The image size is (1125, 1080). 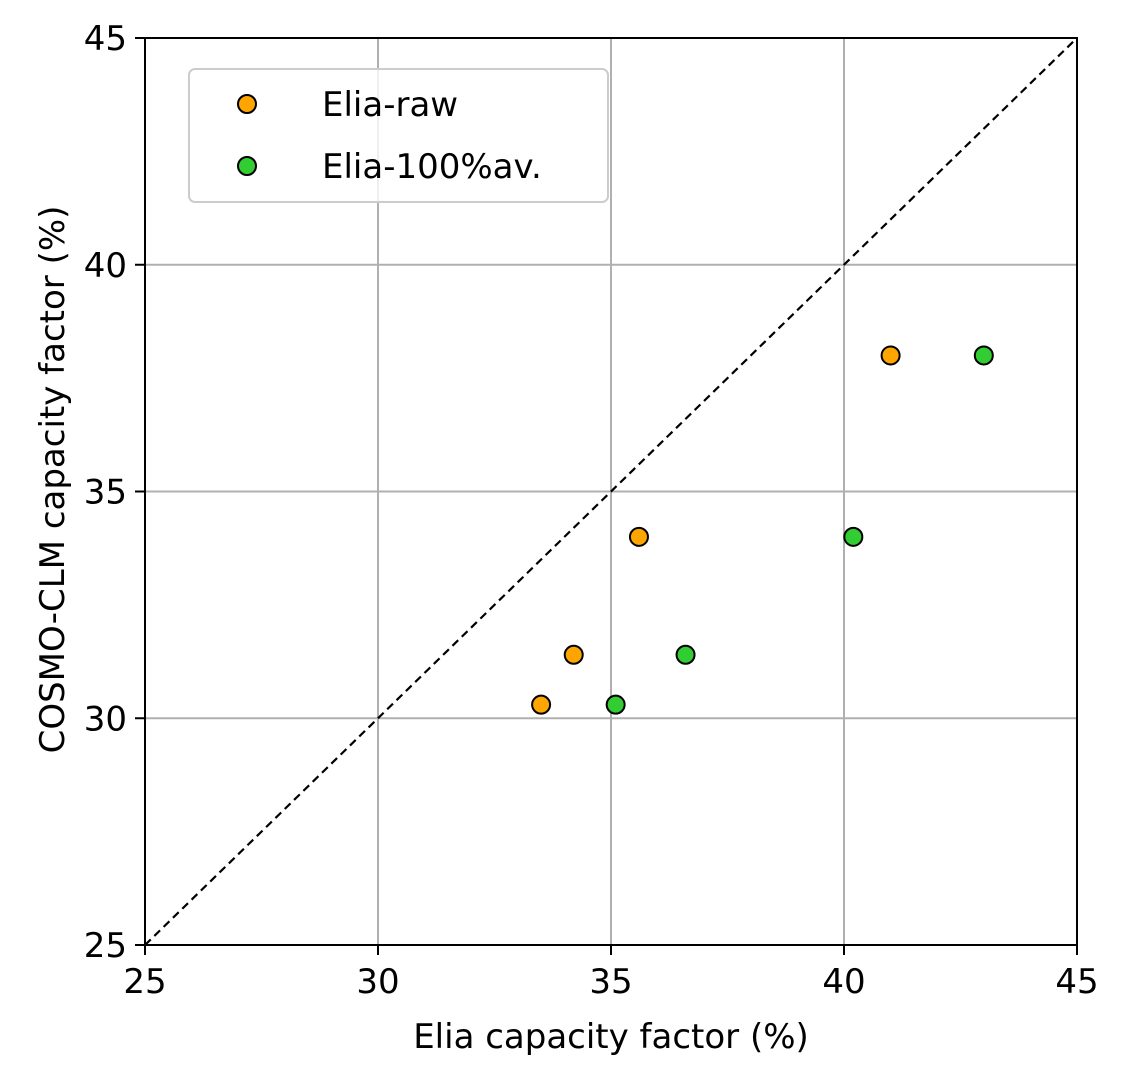 I want to click on y-tick-label: 45, so click(x=105, y=39).